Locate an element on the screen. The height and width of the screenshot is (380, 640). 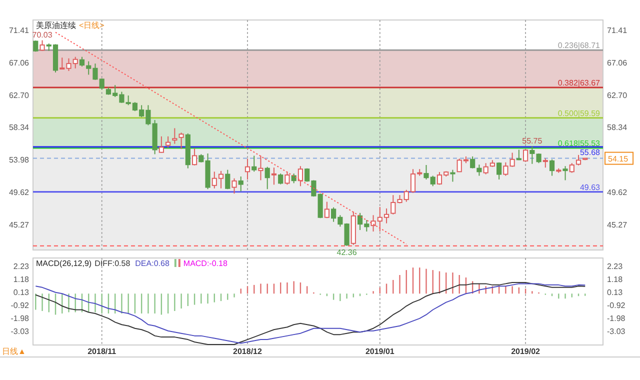
x-tick-label: 2018/11 is located at coordinates (102, 351).